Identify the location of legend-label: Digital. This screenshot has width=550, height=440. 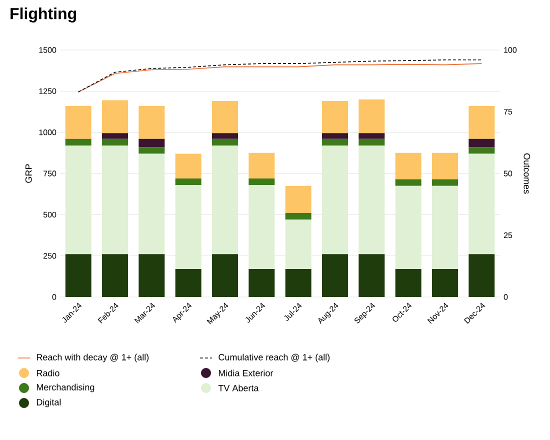
(48, 403).